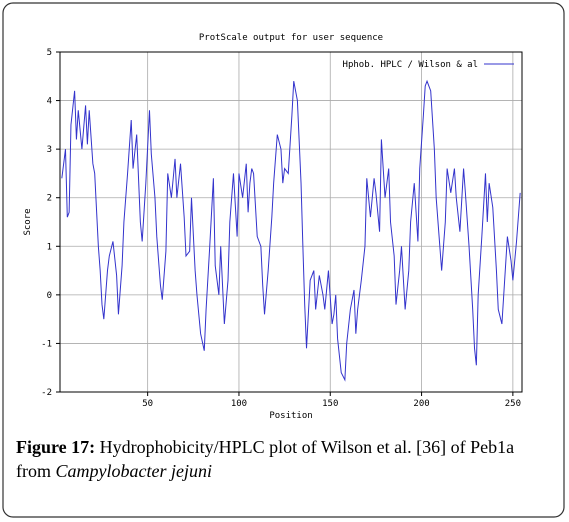 The image size is (569, 522). What do you see at coordinates (291, 38) in the screenshot?
I see `chart-title: ProtScale output for user sequence` at bounding box center [291, 38].